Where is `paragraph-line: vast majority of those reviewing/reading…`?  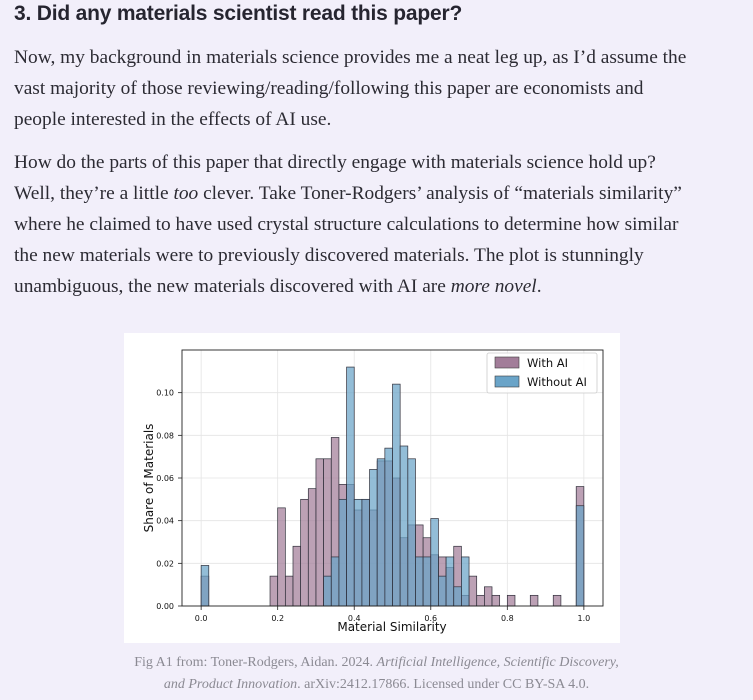
paragraph-line: vast majority of those reviewing/reading… is located at coordinates (329, 88).